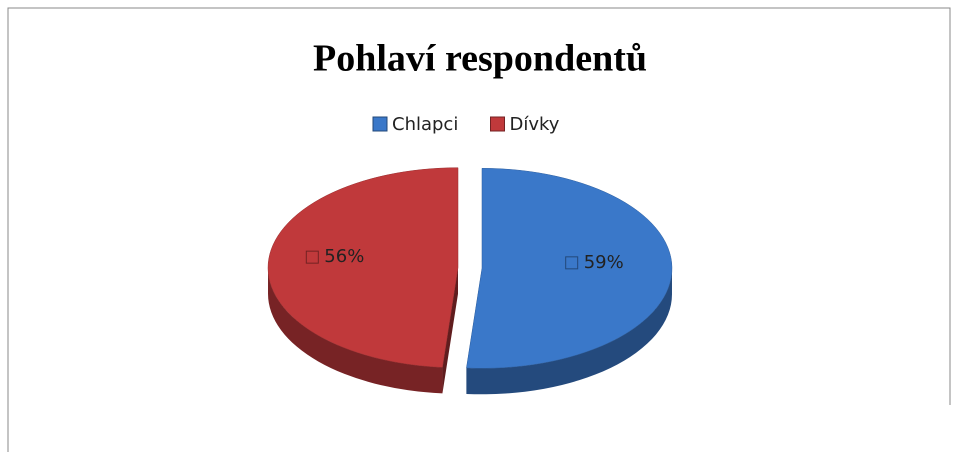 The image size is (959, 452). I want to click on legend-label: Chlapci, so click(425, 124).